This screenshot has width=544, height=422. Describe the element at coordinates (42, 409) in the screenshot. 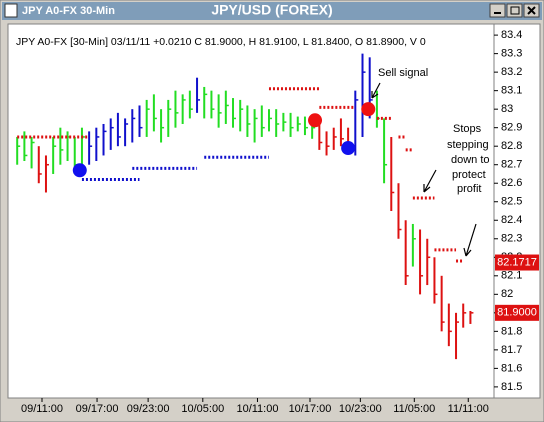

I see `x-tick-label: 09/11:00` at that location.